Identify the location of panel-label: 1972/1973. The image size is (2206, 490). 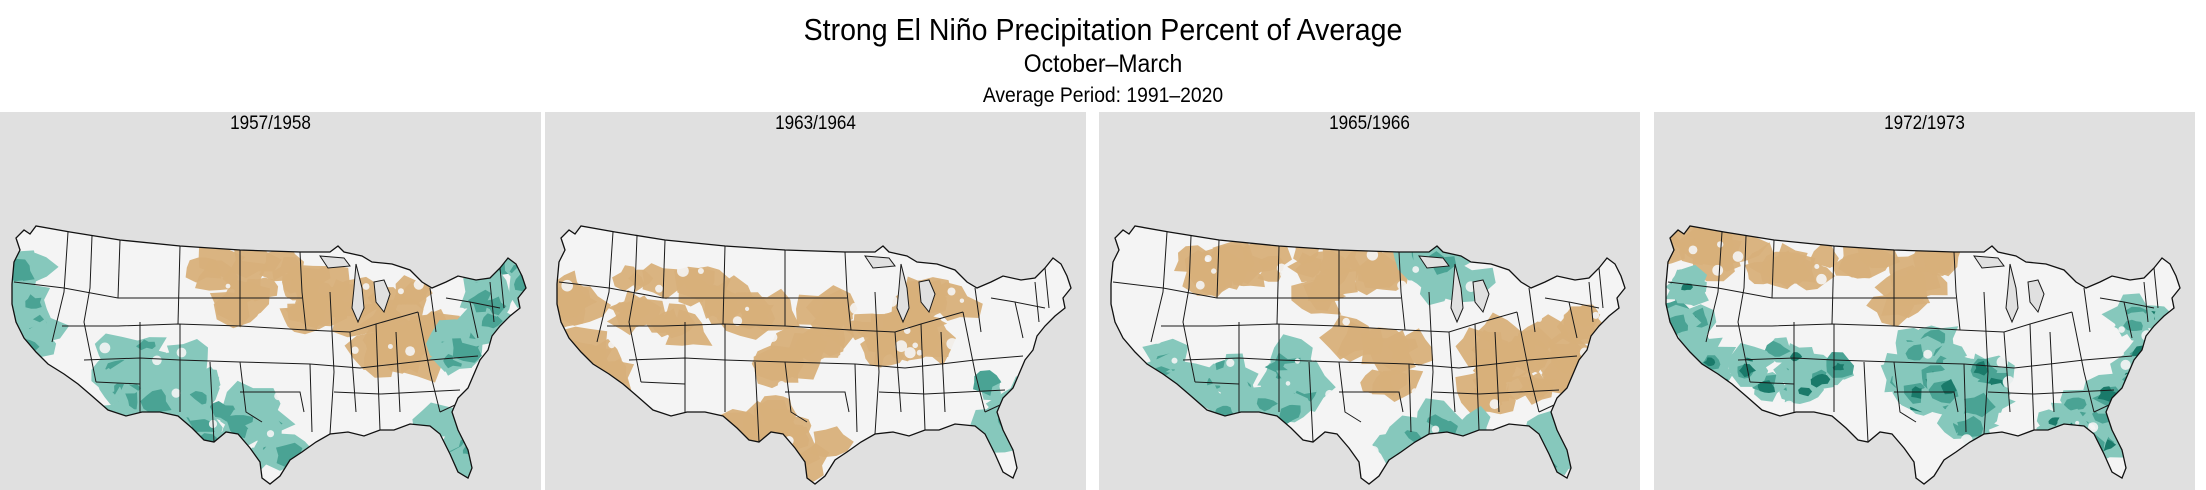
(1924, 123).